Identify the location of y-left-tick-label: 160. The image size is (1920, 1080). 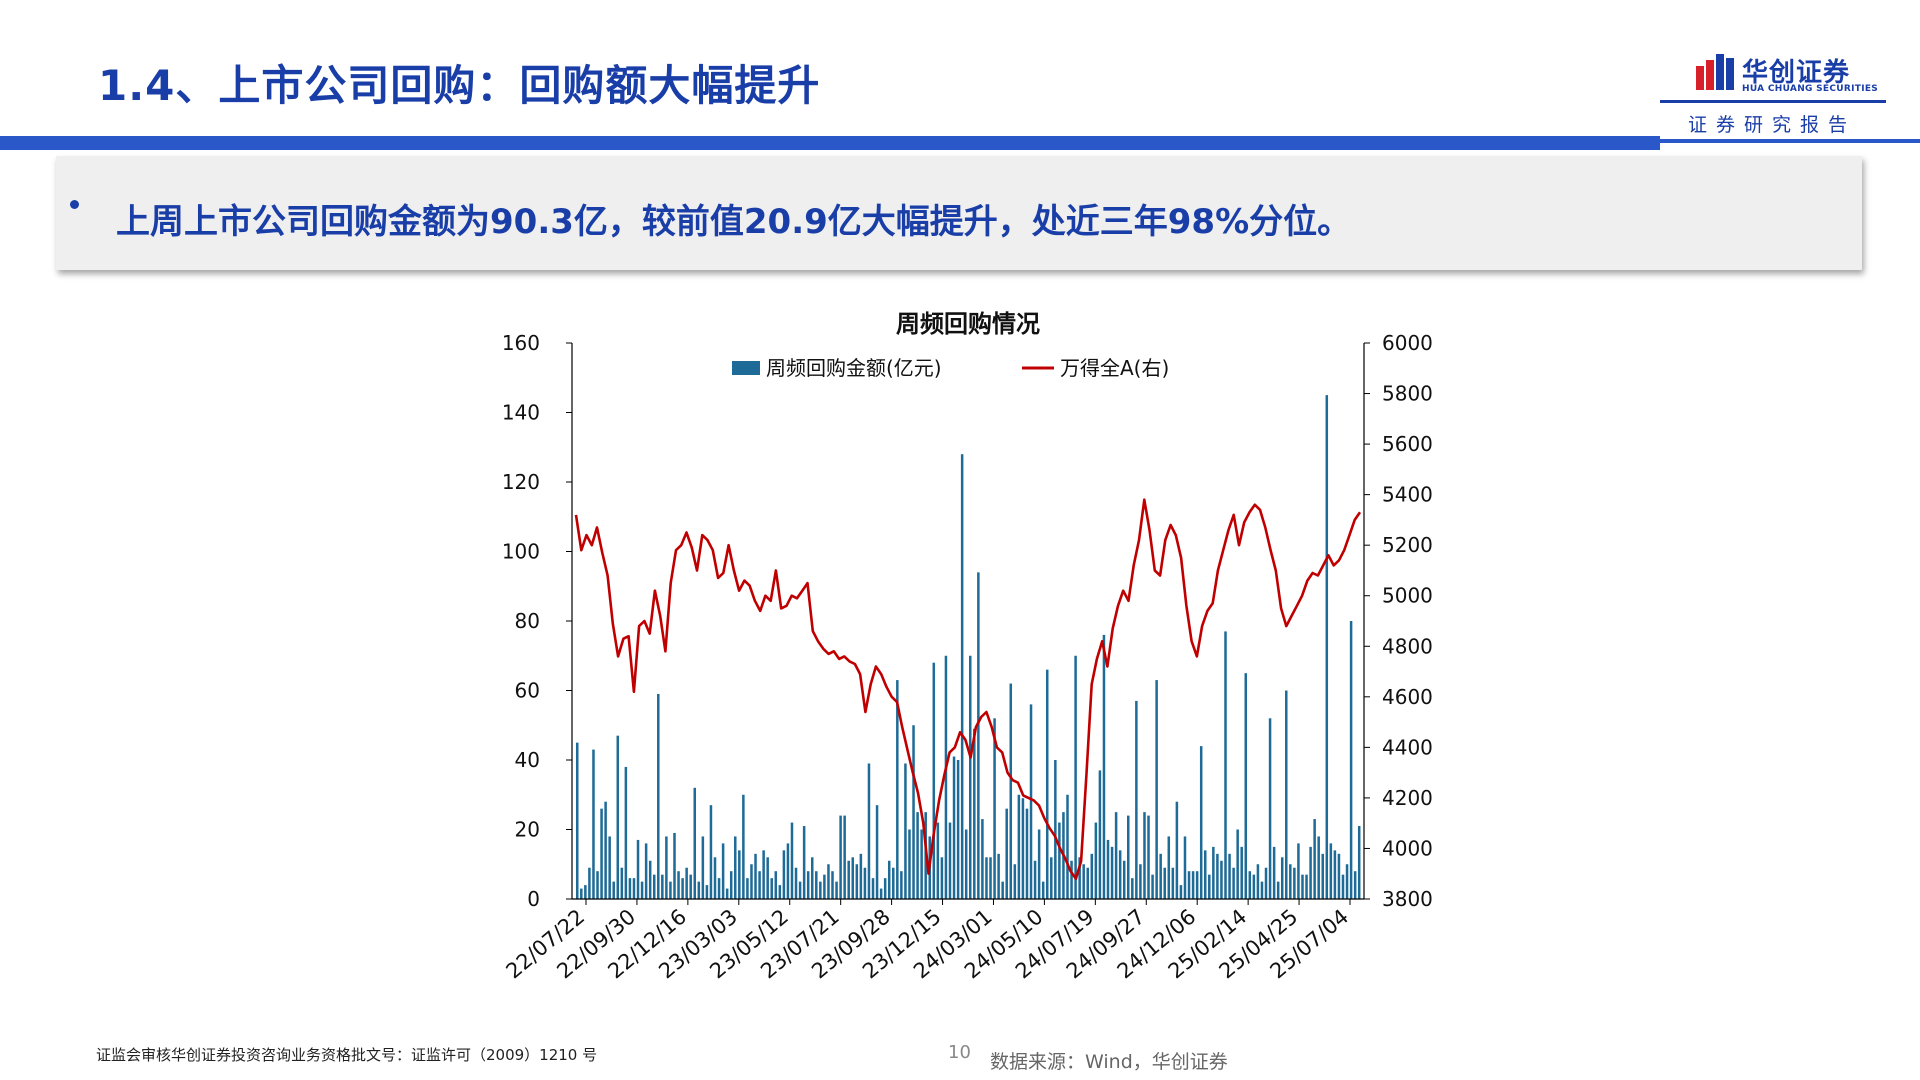
(521, 343).